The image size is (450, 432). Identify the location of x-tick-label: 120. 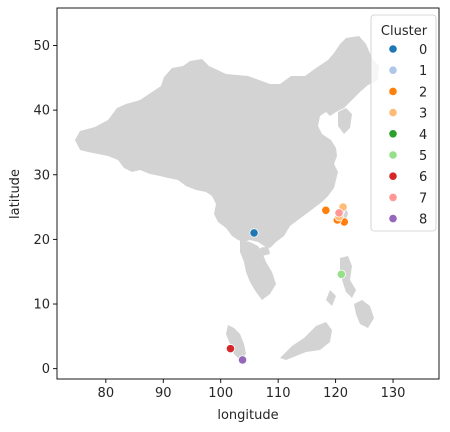
(335, 393).